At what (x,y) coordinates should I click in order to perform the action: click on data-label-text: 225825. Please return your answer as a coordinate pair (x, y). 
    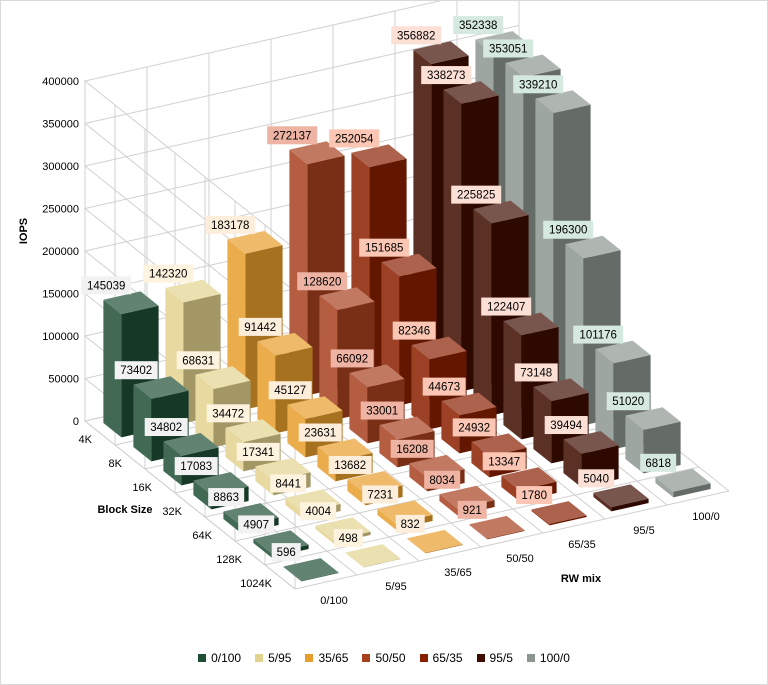
    Looking at the image, I should click on (476, 196).